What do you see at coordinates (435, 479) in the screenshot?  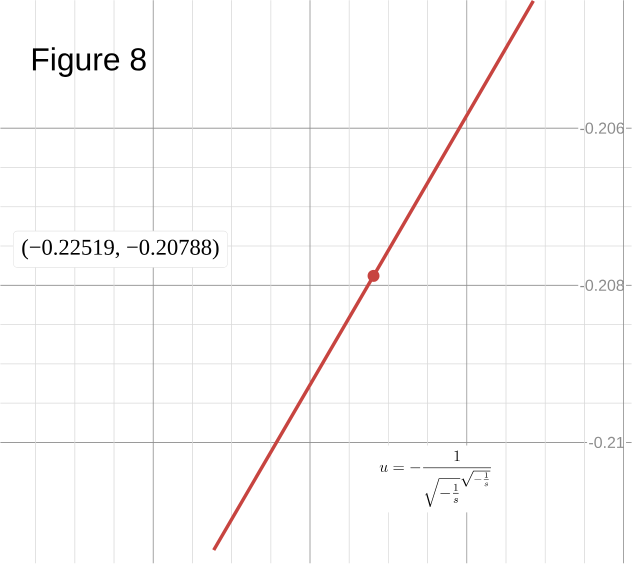 I see `annotation: $u=-\frac{1}{\sqrt{-\frac{1}{s}}^{\sqrt{-\frac{1}{s}}}}$` at bounding box center [435, 479].